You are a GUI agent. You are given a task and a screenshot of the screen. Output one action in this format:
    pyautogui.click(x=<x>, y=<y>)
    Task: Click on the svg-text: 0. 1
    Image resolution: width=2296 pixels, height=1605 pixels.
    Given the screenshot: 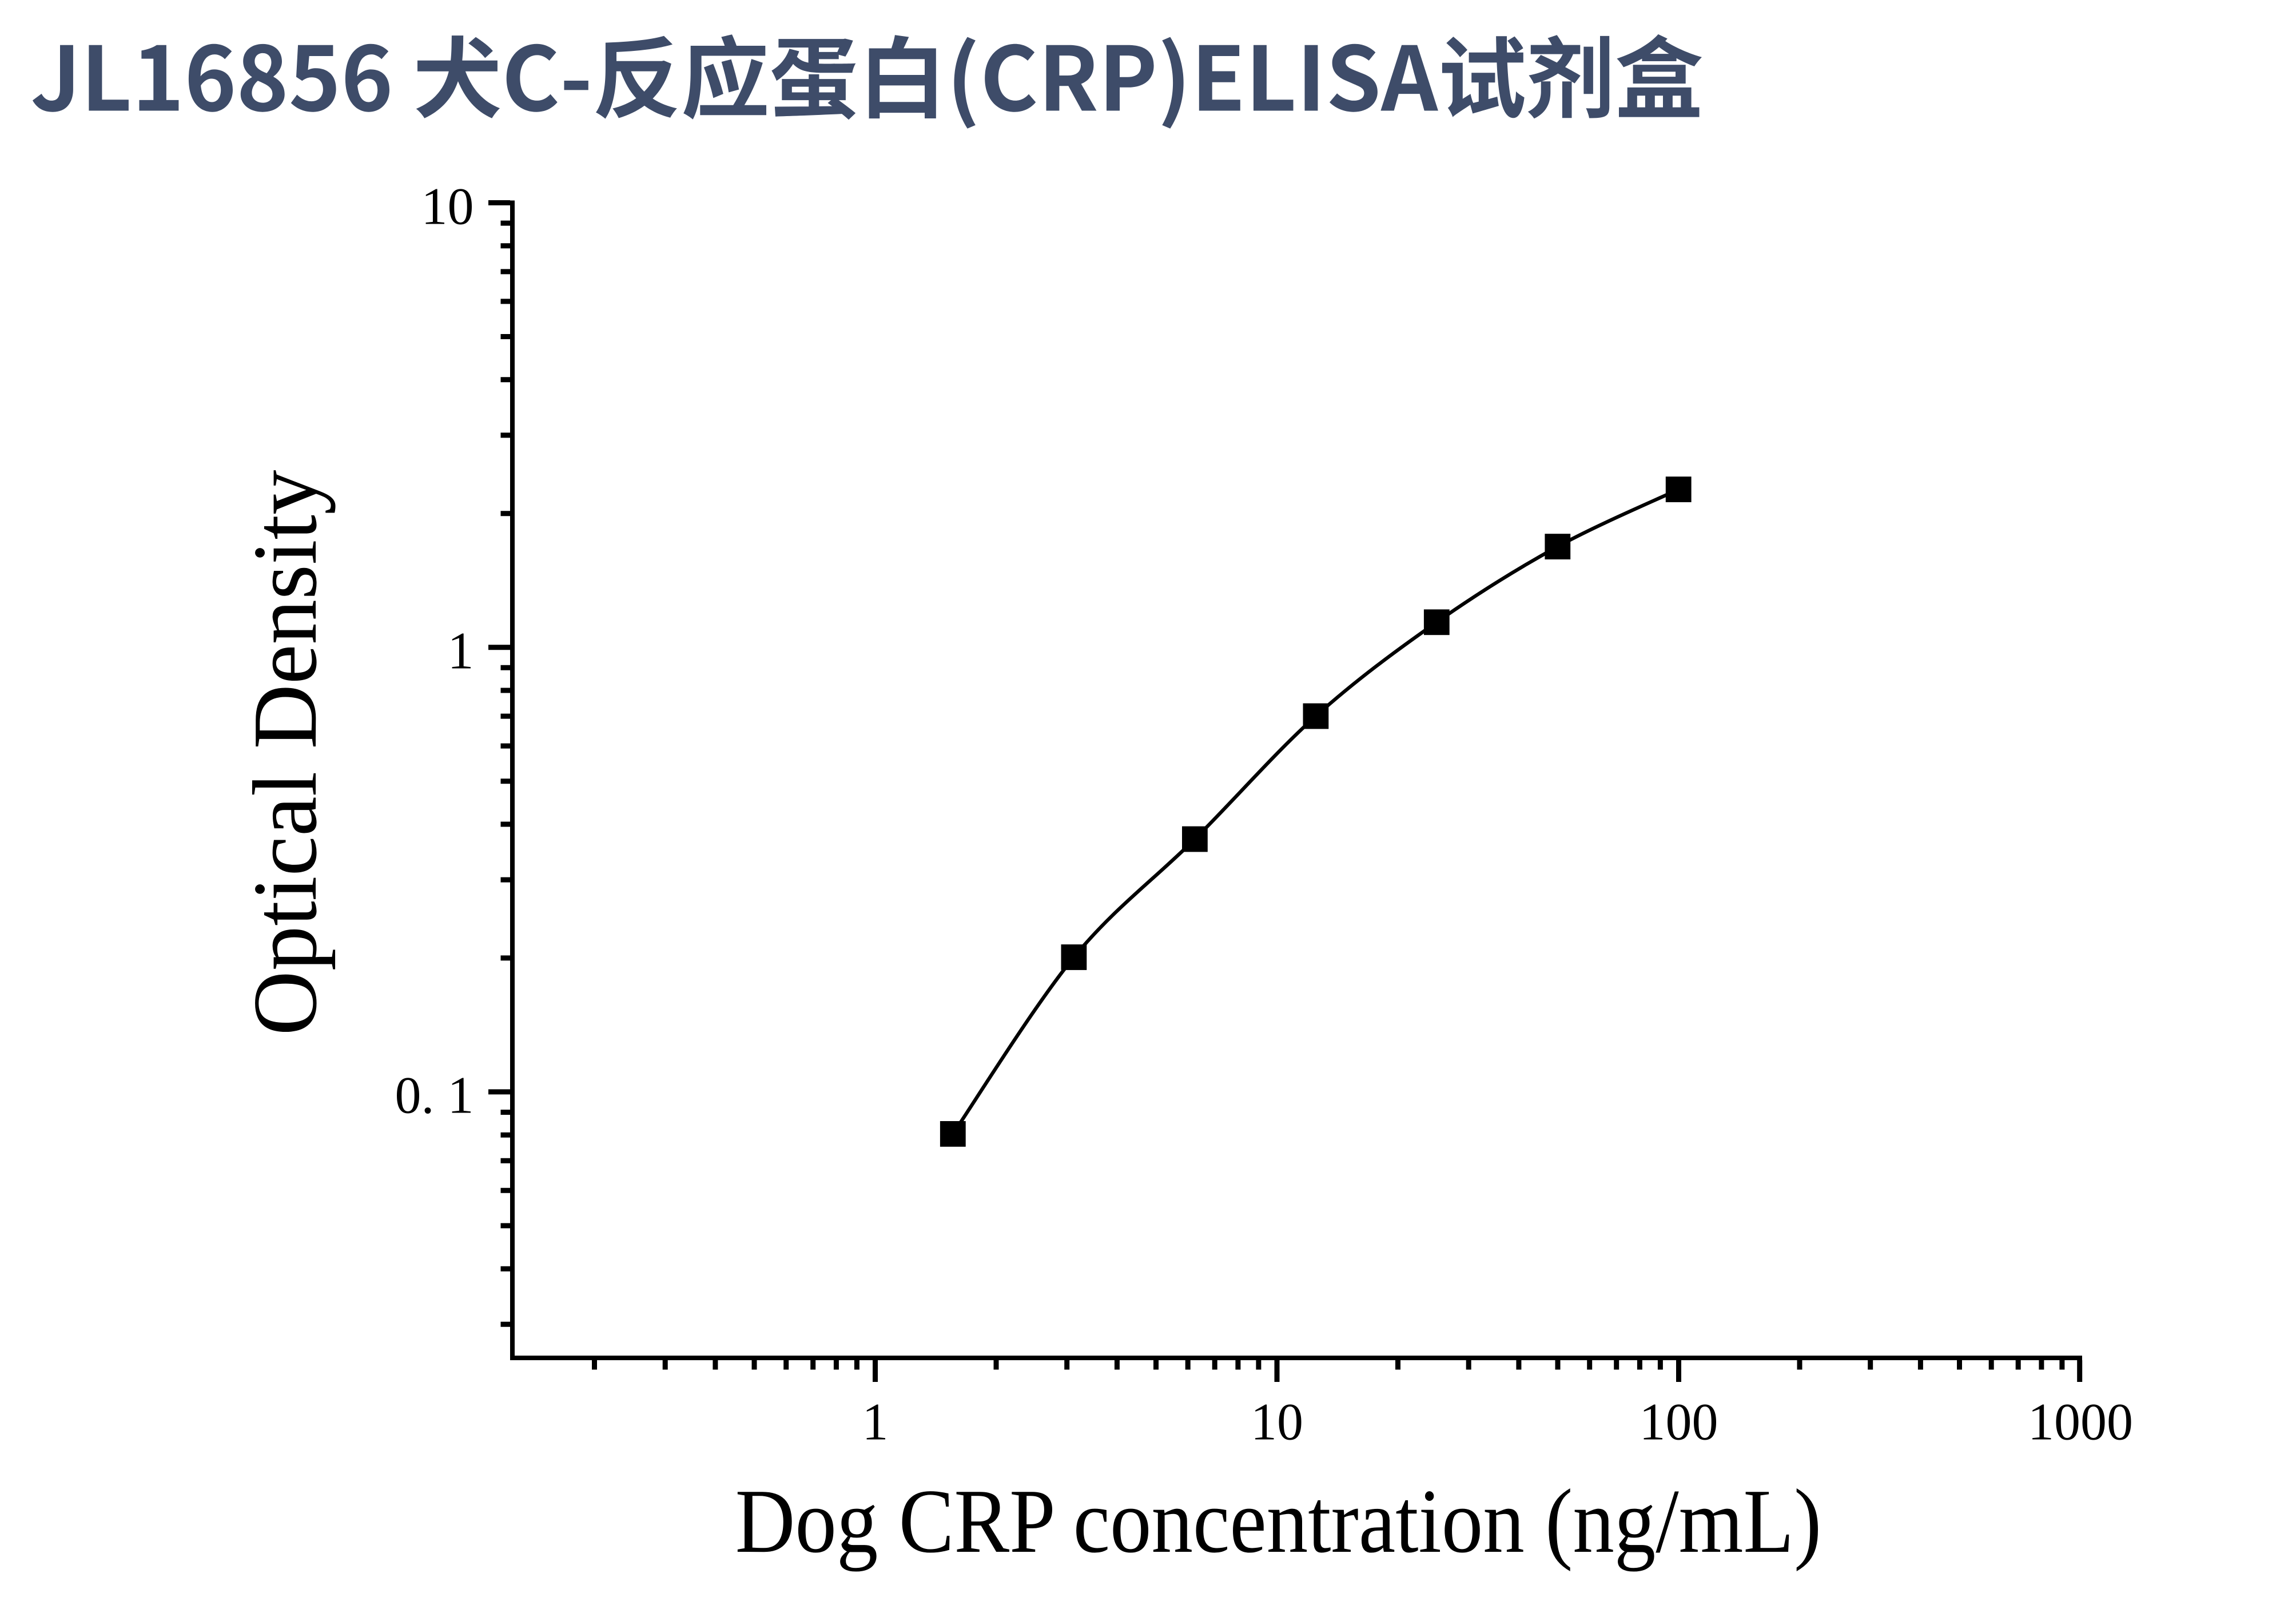 What is the action you would take?
    pyautogui.click(x=435, y=1095)
    